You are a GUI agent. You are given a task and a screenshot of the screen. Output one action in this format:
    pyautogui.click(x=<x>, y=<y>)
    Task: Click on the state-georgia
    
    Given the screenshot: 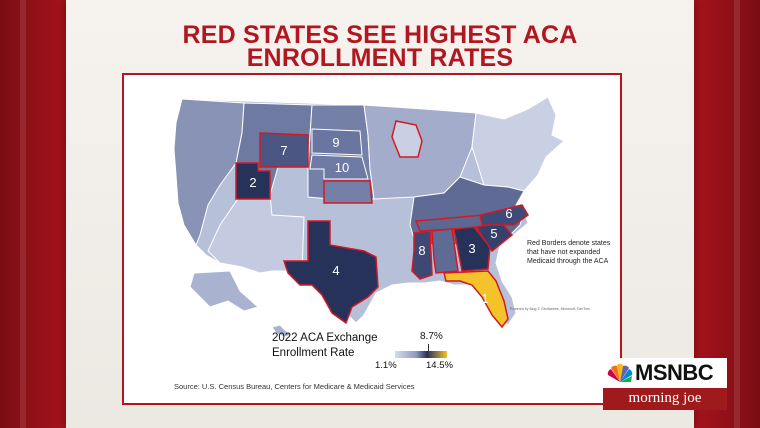 What is the action you would take?
    pyautogui.click(x=472, y=249)
    